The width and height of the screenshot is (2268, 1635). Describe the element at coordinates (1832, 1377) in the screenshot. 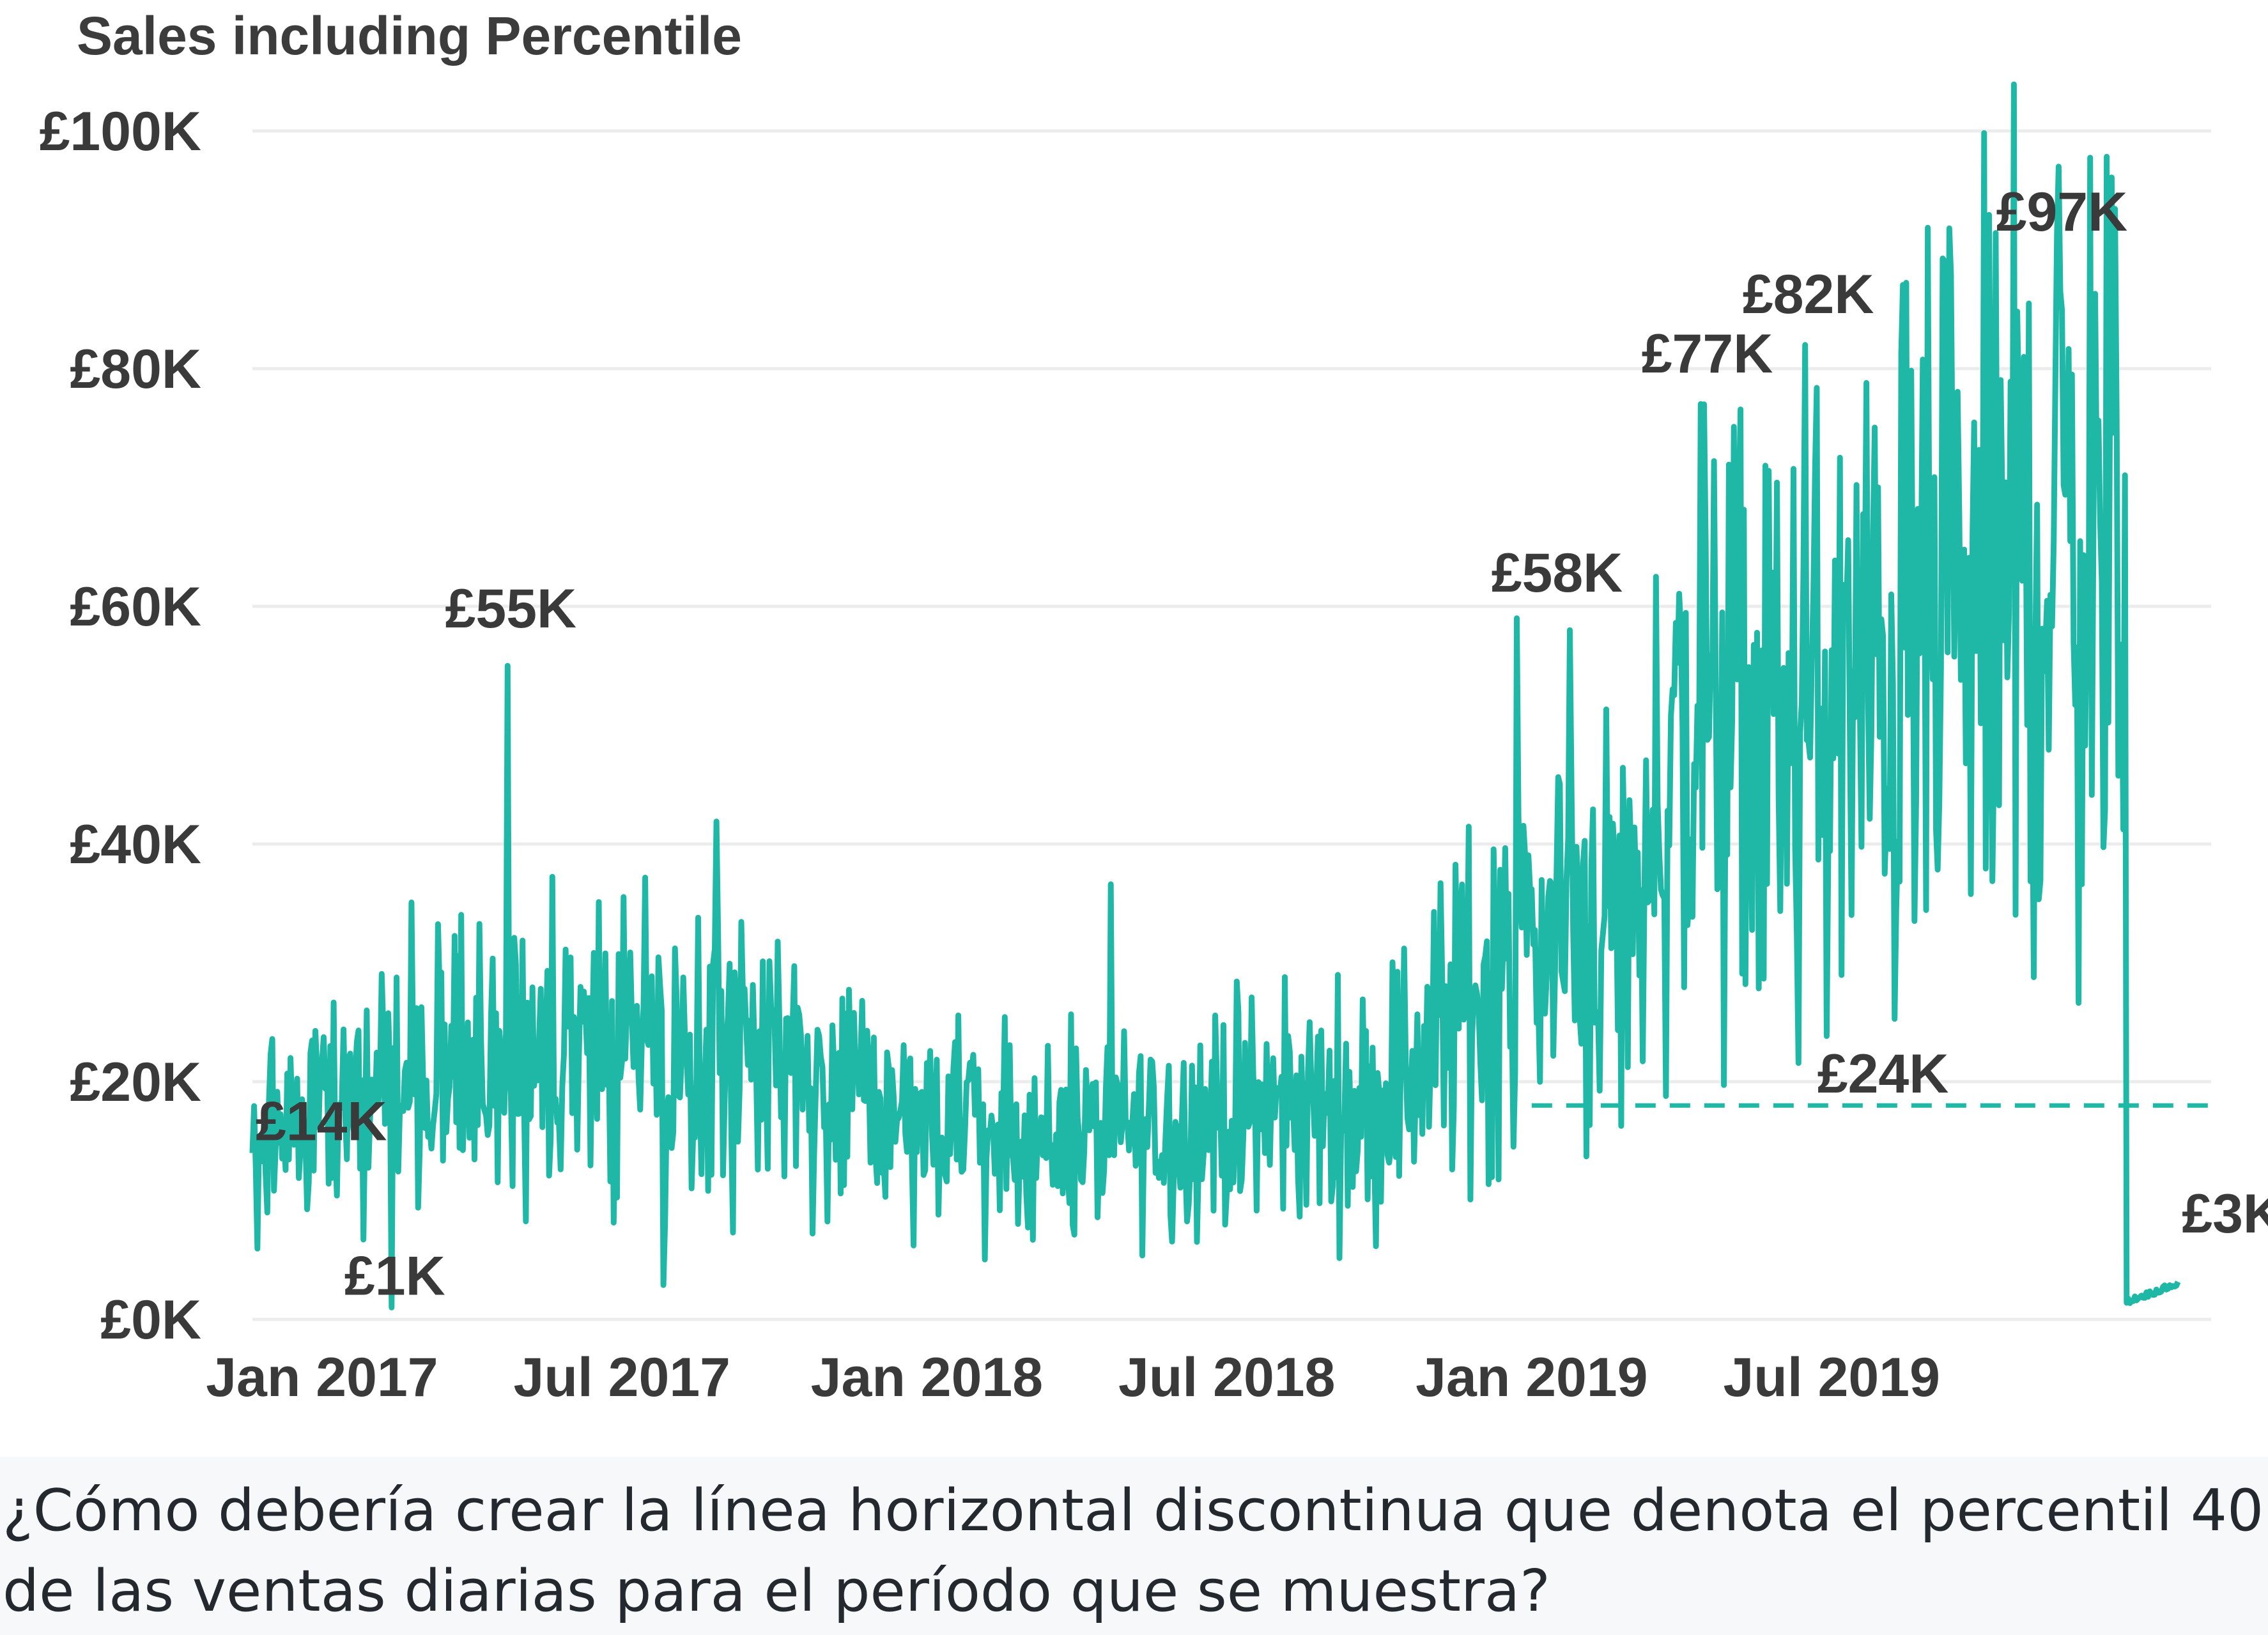

I see `x-tick-label: Jul 2019` at that location.